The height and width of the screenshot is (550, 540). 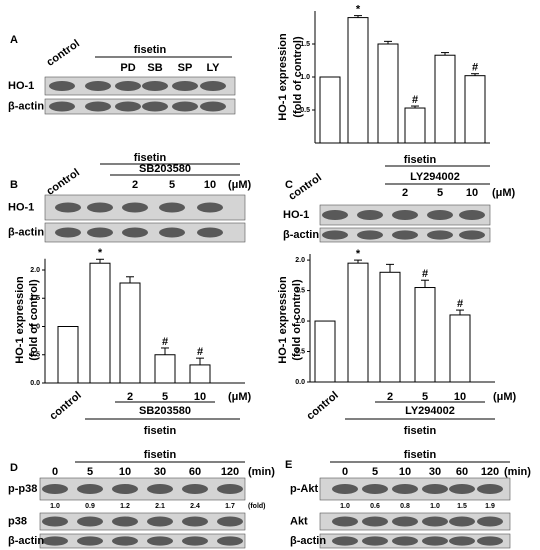 What do you see at coordinates (213, 68) in the screenshot?
I see `lane-label: LY` at bounding box center [213, 68].